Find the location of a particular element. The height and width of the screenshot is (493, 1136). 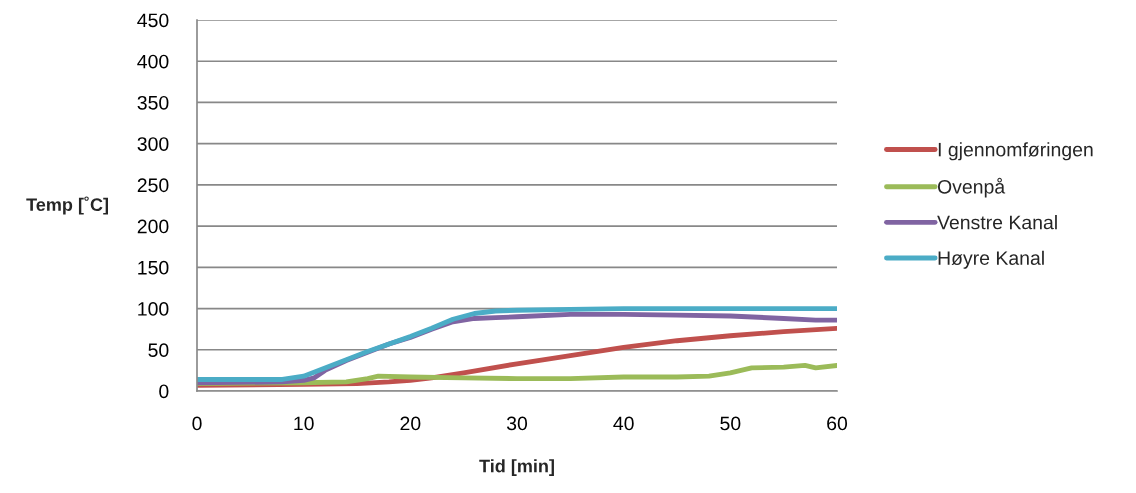

y-tick-label: 150 is located at coordinates (153, 267).